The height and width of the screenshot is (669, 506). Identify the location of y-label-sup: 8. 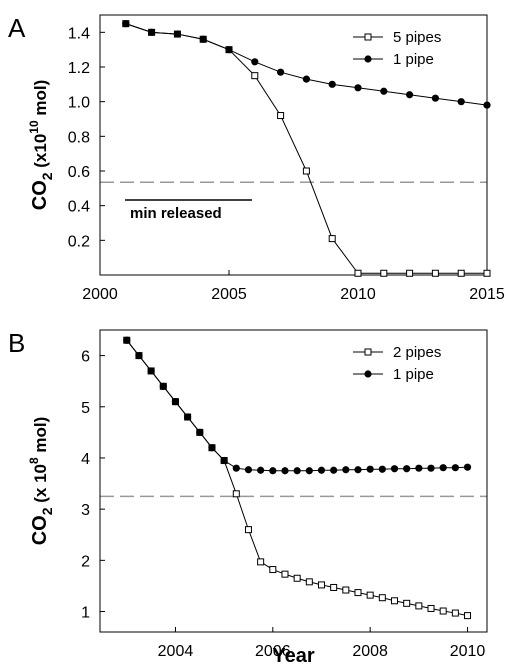
(34, 460).